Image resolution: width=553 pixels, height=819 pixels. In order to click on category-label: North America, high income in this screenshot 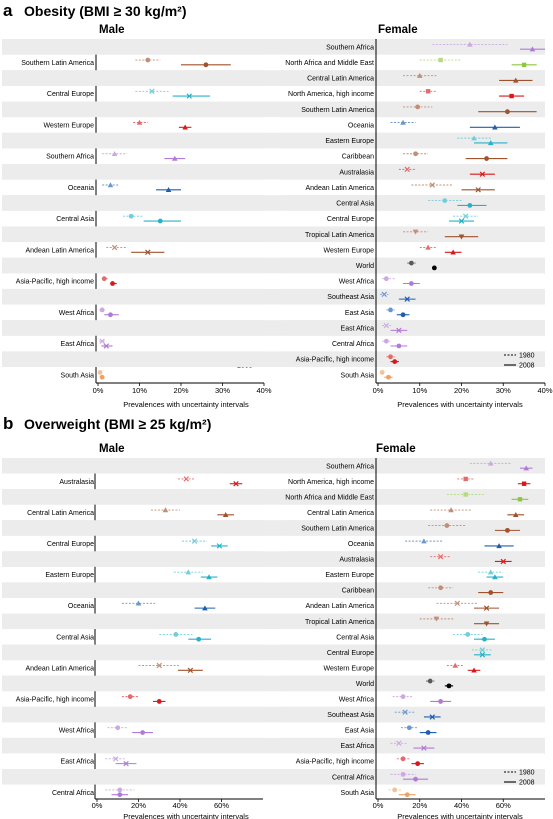, I will do `click(331, 94)`.